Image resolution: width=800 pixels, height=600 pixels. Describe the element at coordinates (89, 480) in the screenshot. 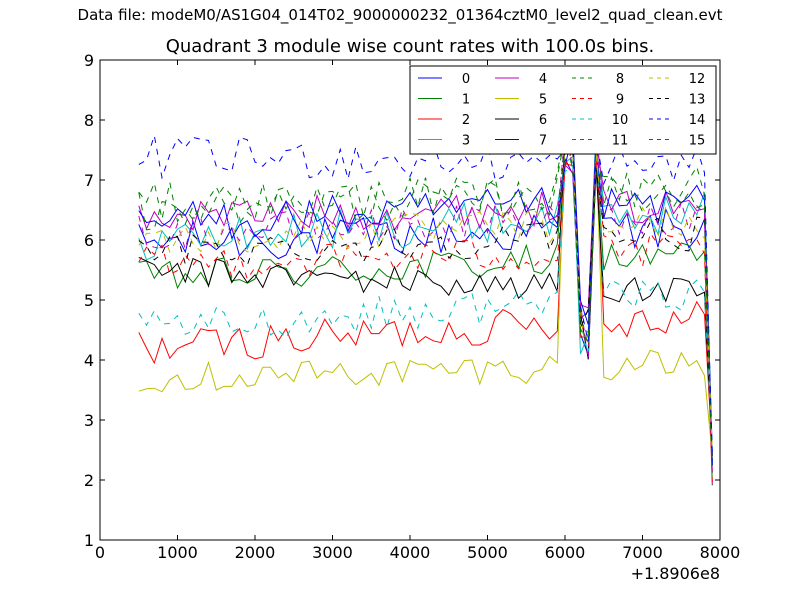

I see `y-tick-label: 2` at that location.